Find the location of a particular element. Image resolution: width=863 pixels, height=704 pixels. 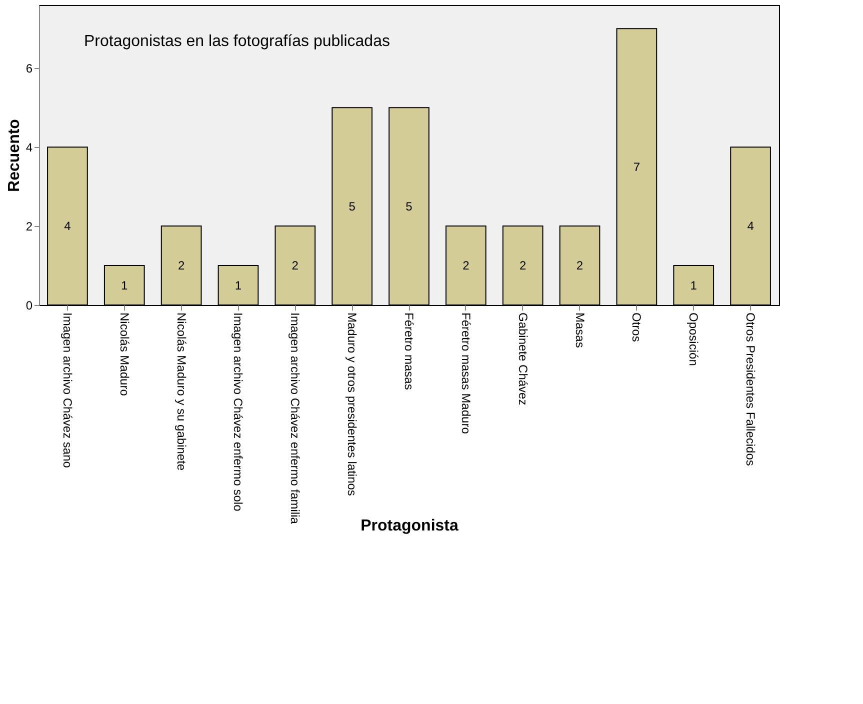

x-tick-label: Imagen archivo Chávez enfermo familia is located at coordinates (295, 418).